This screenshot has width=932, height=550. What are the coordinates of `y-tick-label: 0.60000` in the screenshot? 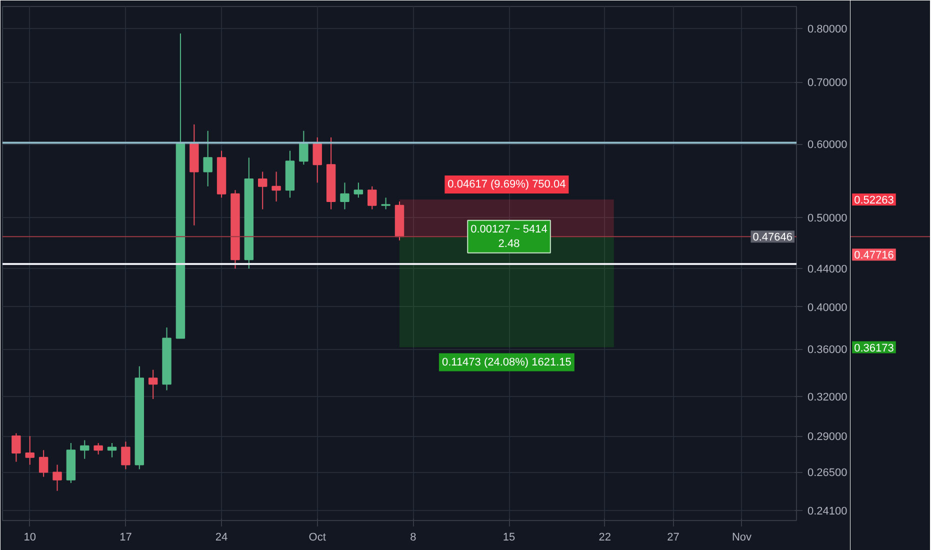 It's located at (828, 145).